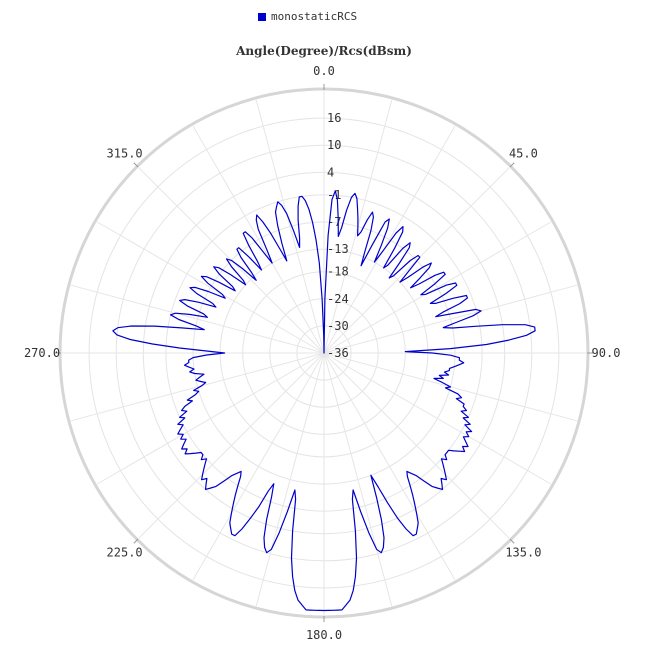  Describe the element at coordinates (324, 635) in the screenshot. I see `angle-tick-label: 180.0` at that location.